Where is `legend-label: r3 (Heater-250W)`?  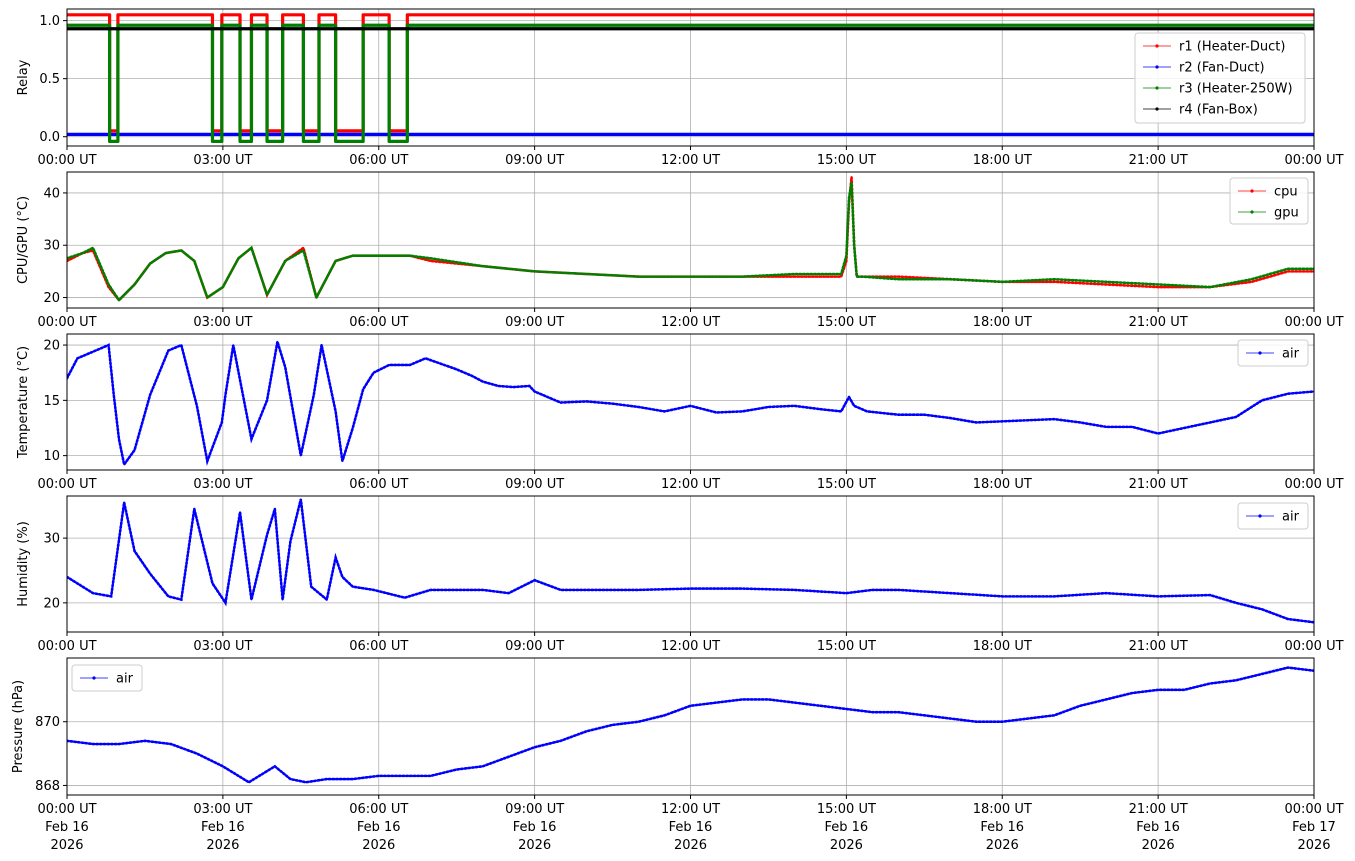 legend-label: r3 (Heater-250W) is located at coordinates (1236, 89).